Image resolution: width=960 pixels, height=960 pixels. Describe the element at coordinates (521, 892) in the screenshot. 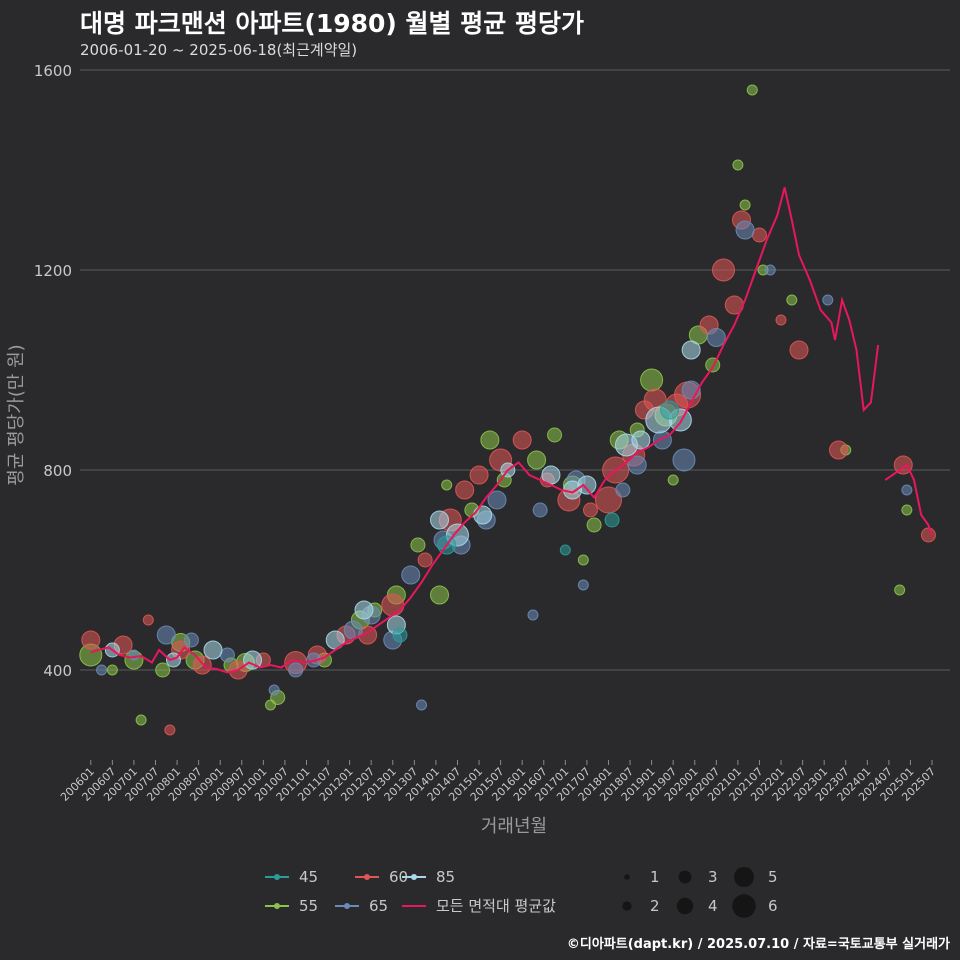

I see `legend: 45 60 85 55 65 모든 면적대 평균값 1 3 5 2 4 6` at that location.